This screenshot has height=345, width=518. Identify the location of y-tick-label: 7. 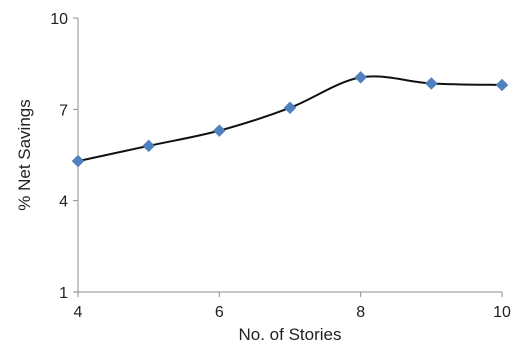
(63, 110).